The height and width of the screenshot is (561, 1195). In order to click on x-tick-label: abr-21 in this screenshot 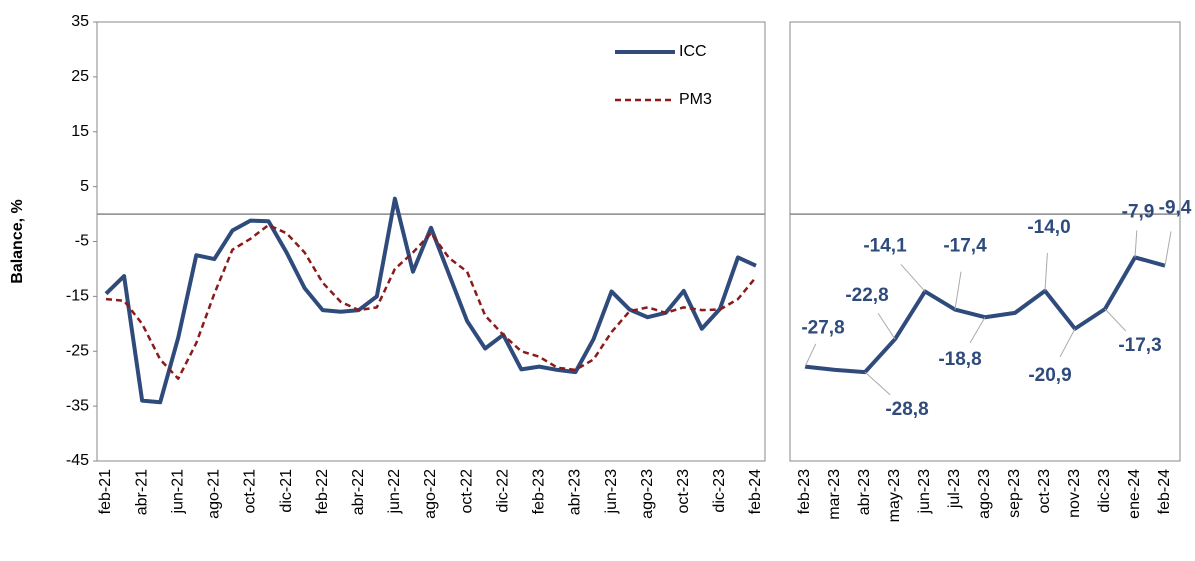, I will do `click(141, 492)`.